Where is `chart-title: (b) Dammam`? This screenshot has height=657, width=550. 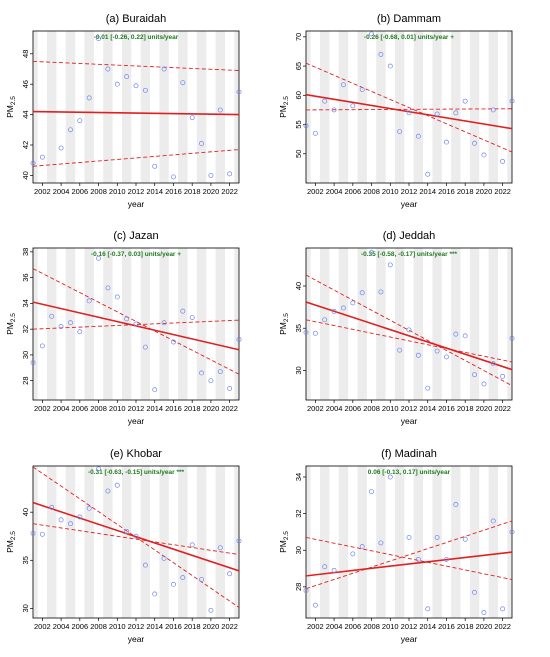
chart-title: (b) Dammam is located at coordinates (409, 19).